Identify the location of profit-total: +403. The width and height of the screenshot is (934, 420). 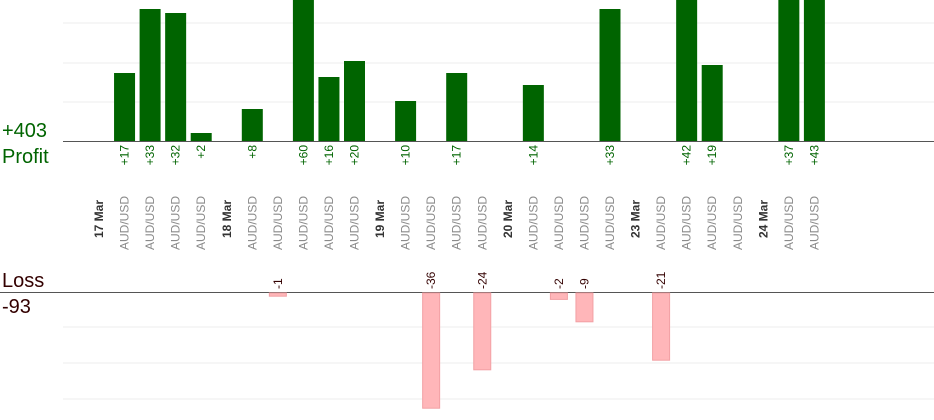
(24, 131).